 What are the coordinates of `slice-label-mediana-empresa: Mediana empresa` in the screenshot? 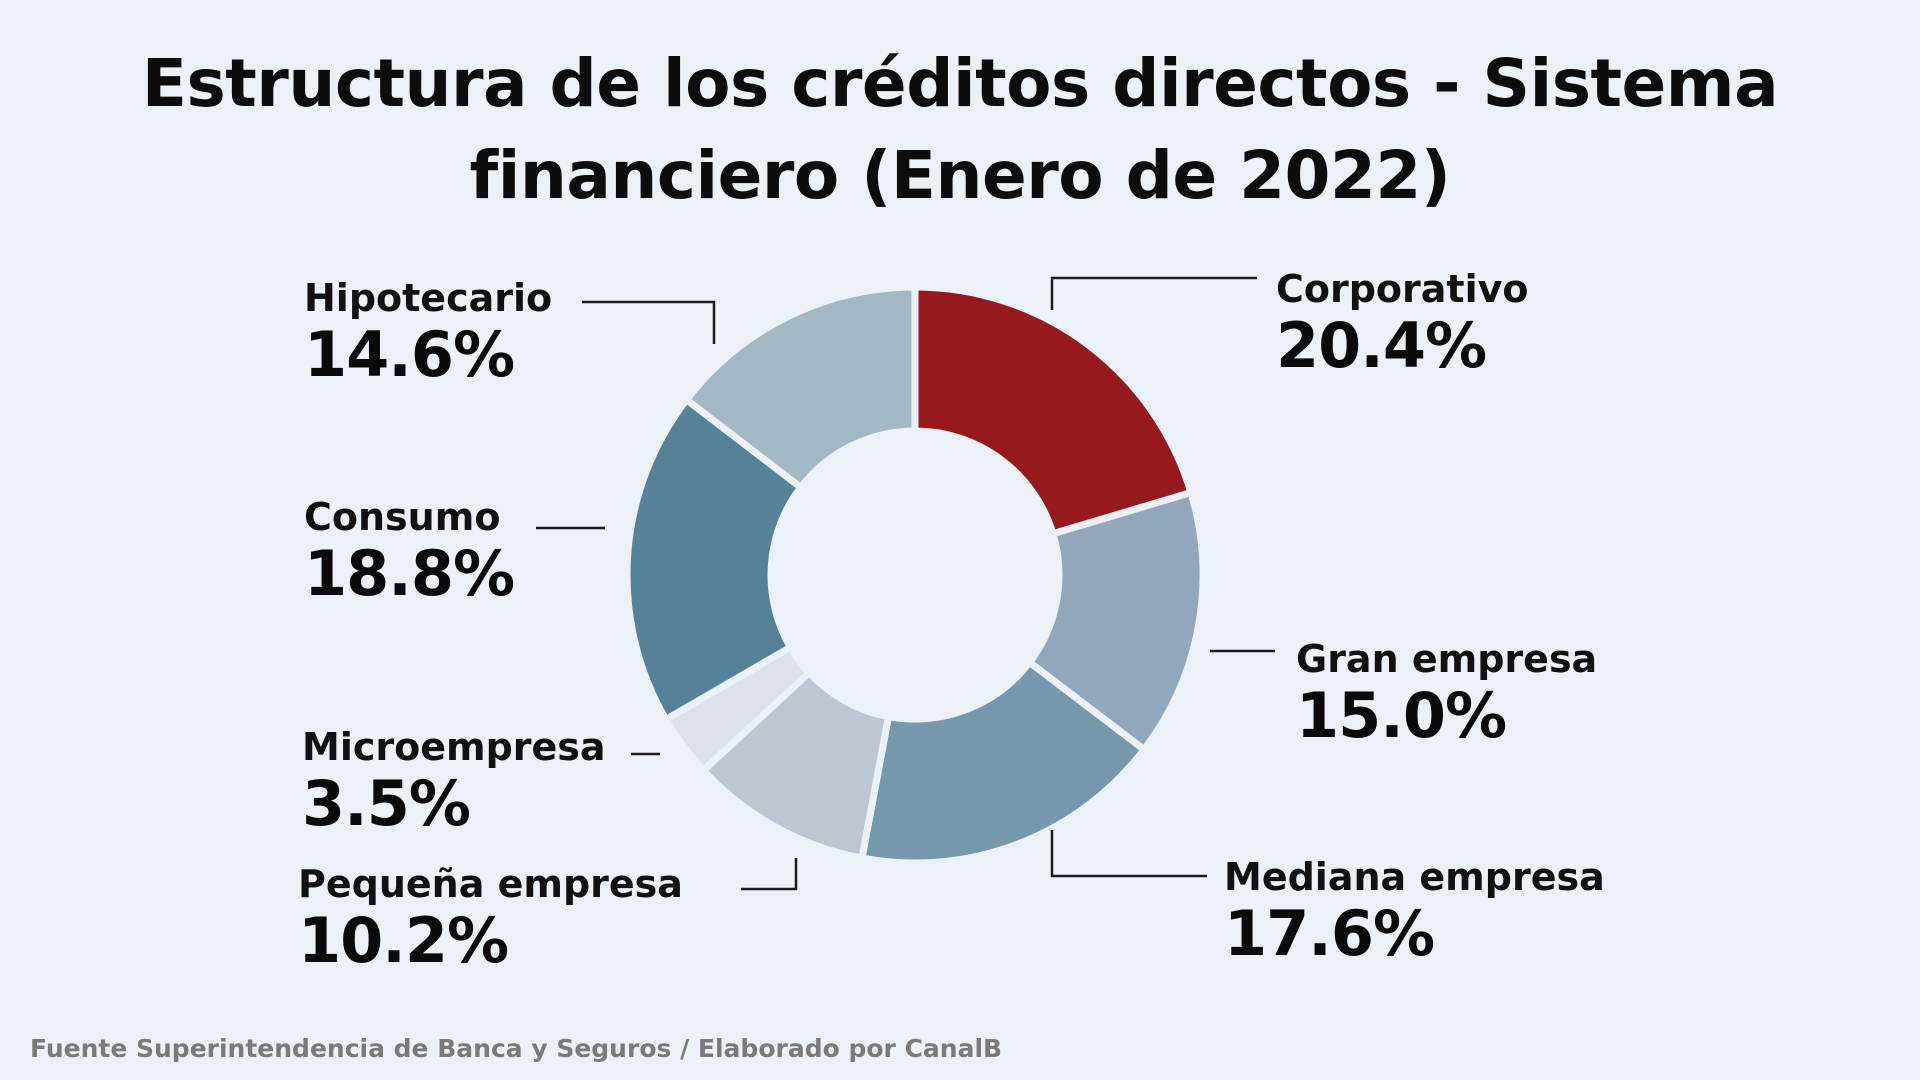 It's located at (1414, 877).